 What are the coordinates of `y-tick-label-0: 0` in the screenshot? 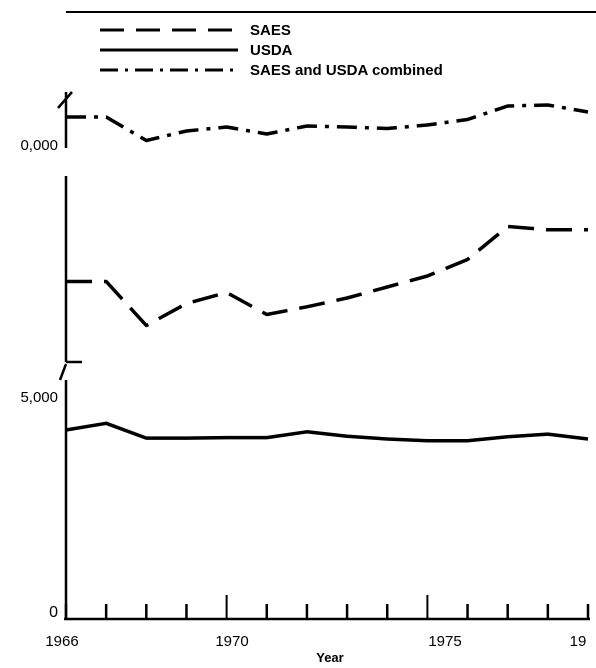 It's located at (53, 612).